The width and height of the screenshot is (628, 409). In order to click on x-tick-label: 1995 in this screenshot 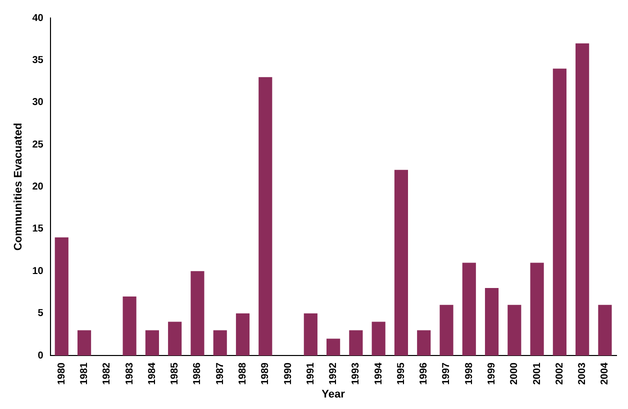, I will do `click(401, 373)`.